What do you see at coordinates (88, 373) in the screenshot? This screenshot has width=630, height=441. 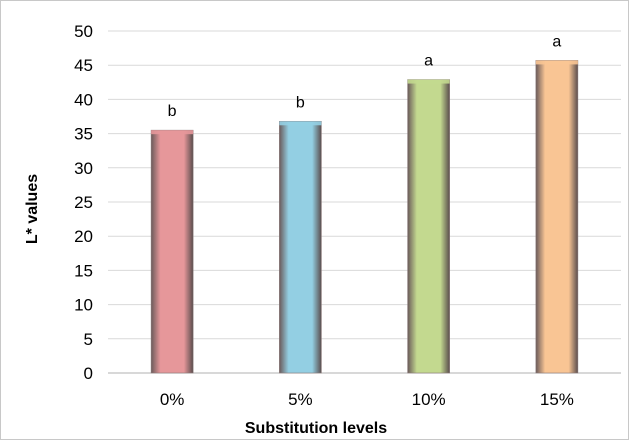 I see `y-tick-label: 0` at bounding box center [88, 373].